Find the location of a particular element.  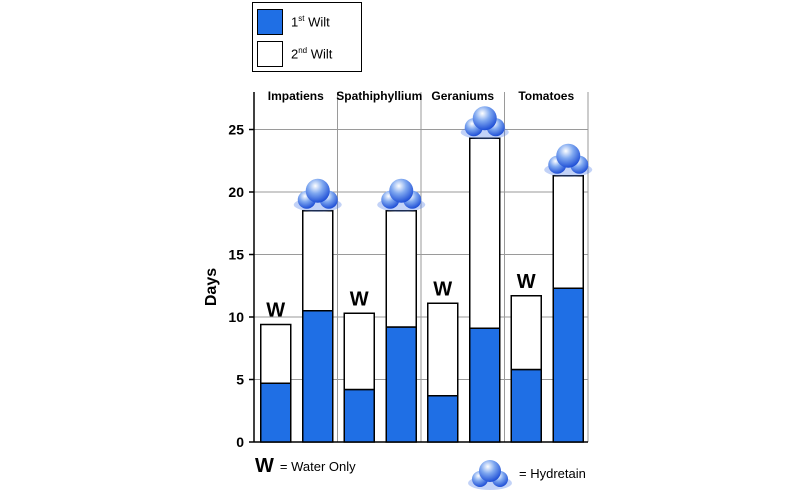

legend-label-1st-wilt: 1st Wilt is located at coordinates (310, 22).